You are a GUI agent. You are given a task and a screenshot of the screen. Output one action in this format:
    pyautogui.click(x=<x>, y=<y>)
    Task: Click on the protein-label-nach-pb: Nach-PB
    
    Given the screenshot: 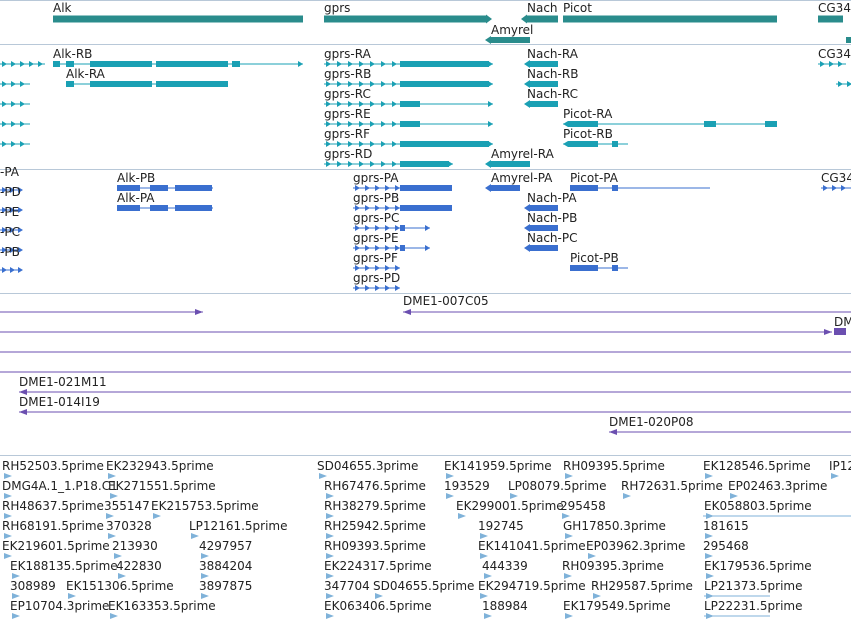 What is the action you would take?
    pyautogui.click(x=552, y=218)
    